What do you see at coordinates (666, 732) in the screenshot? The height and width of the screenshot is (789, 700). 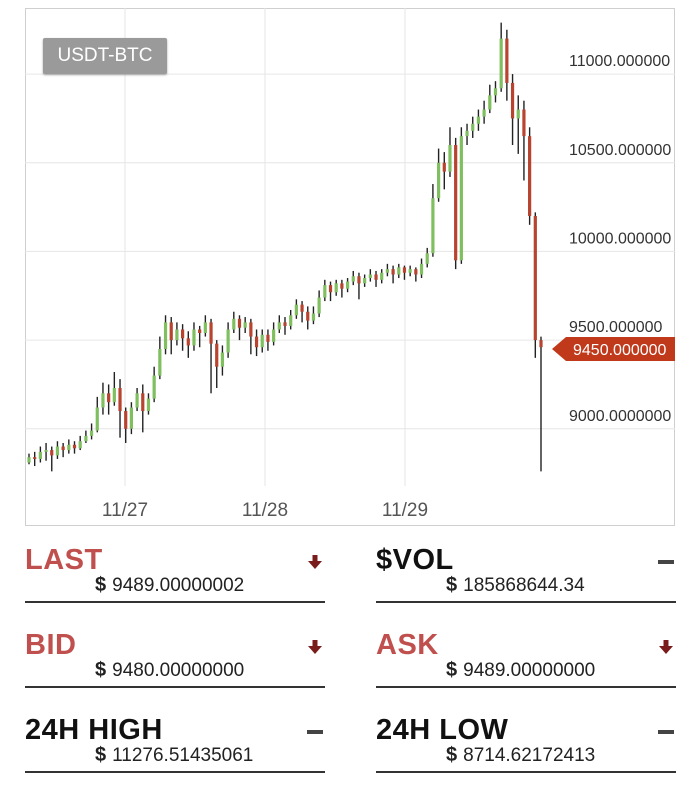 I see `dash-icon` at bounding box center [666, 732].